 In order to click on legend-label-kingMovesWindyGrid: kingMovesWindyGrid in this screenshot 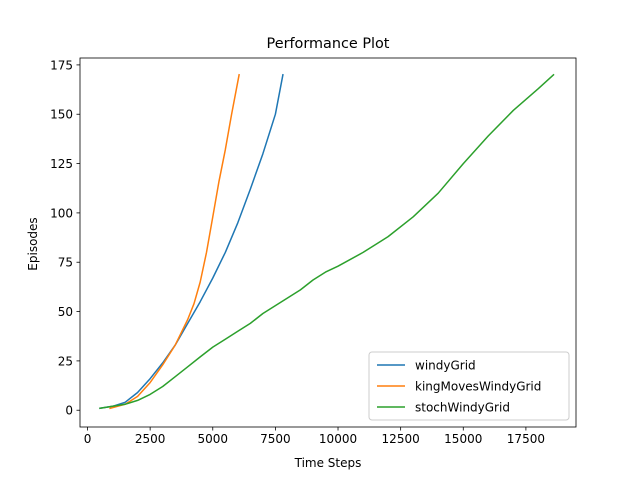, I will do `click(478, 387)`.